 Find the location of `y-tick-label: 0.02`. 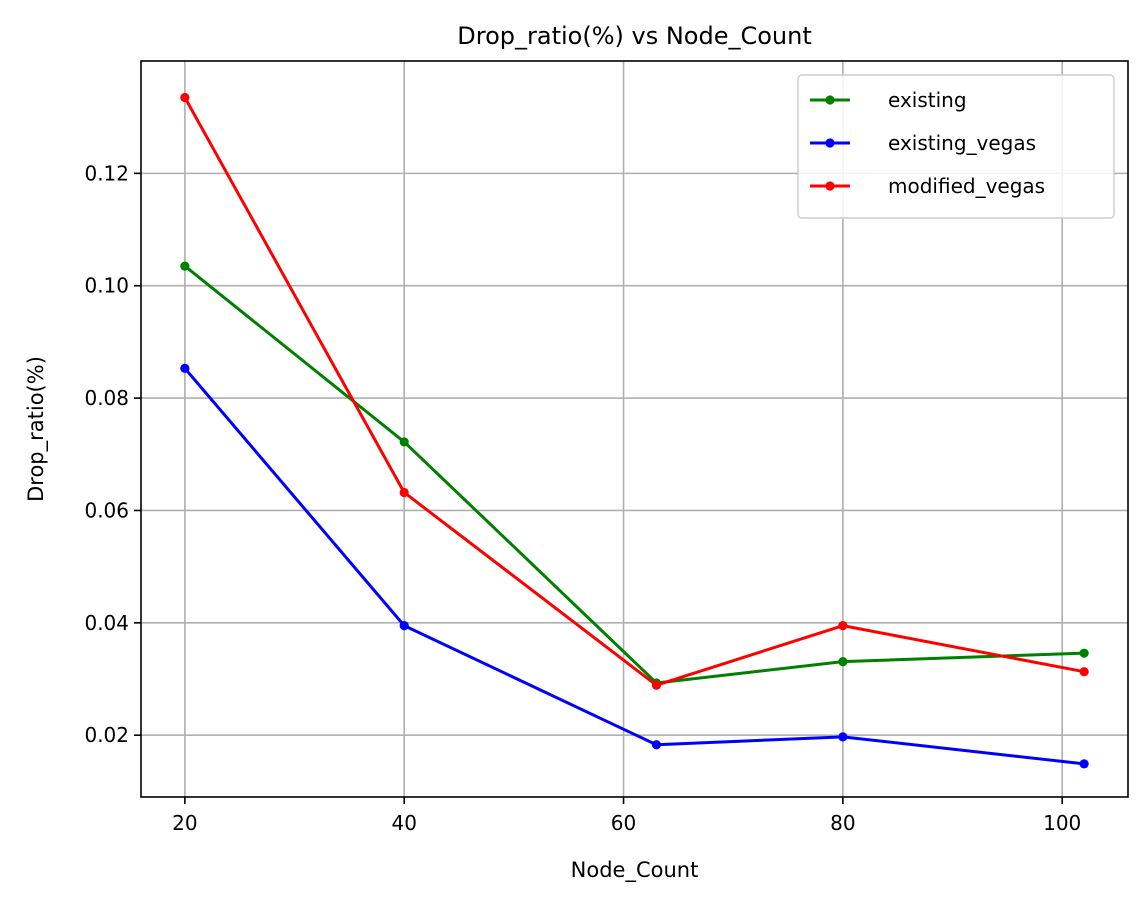

y-tick-label: 0.02 is located at coordinates (106, 735).